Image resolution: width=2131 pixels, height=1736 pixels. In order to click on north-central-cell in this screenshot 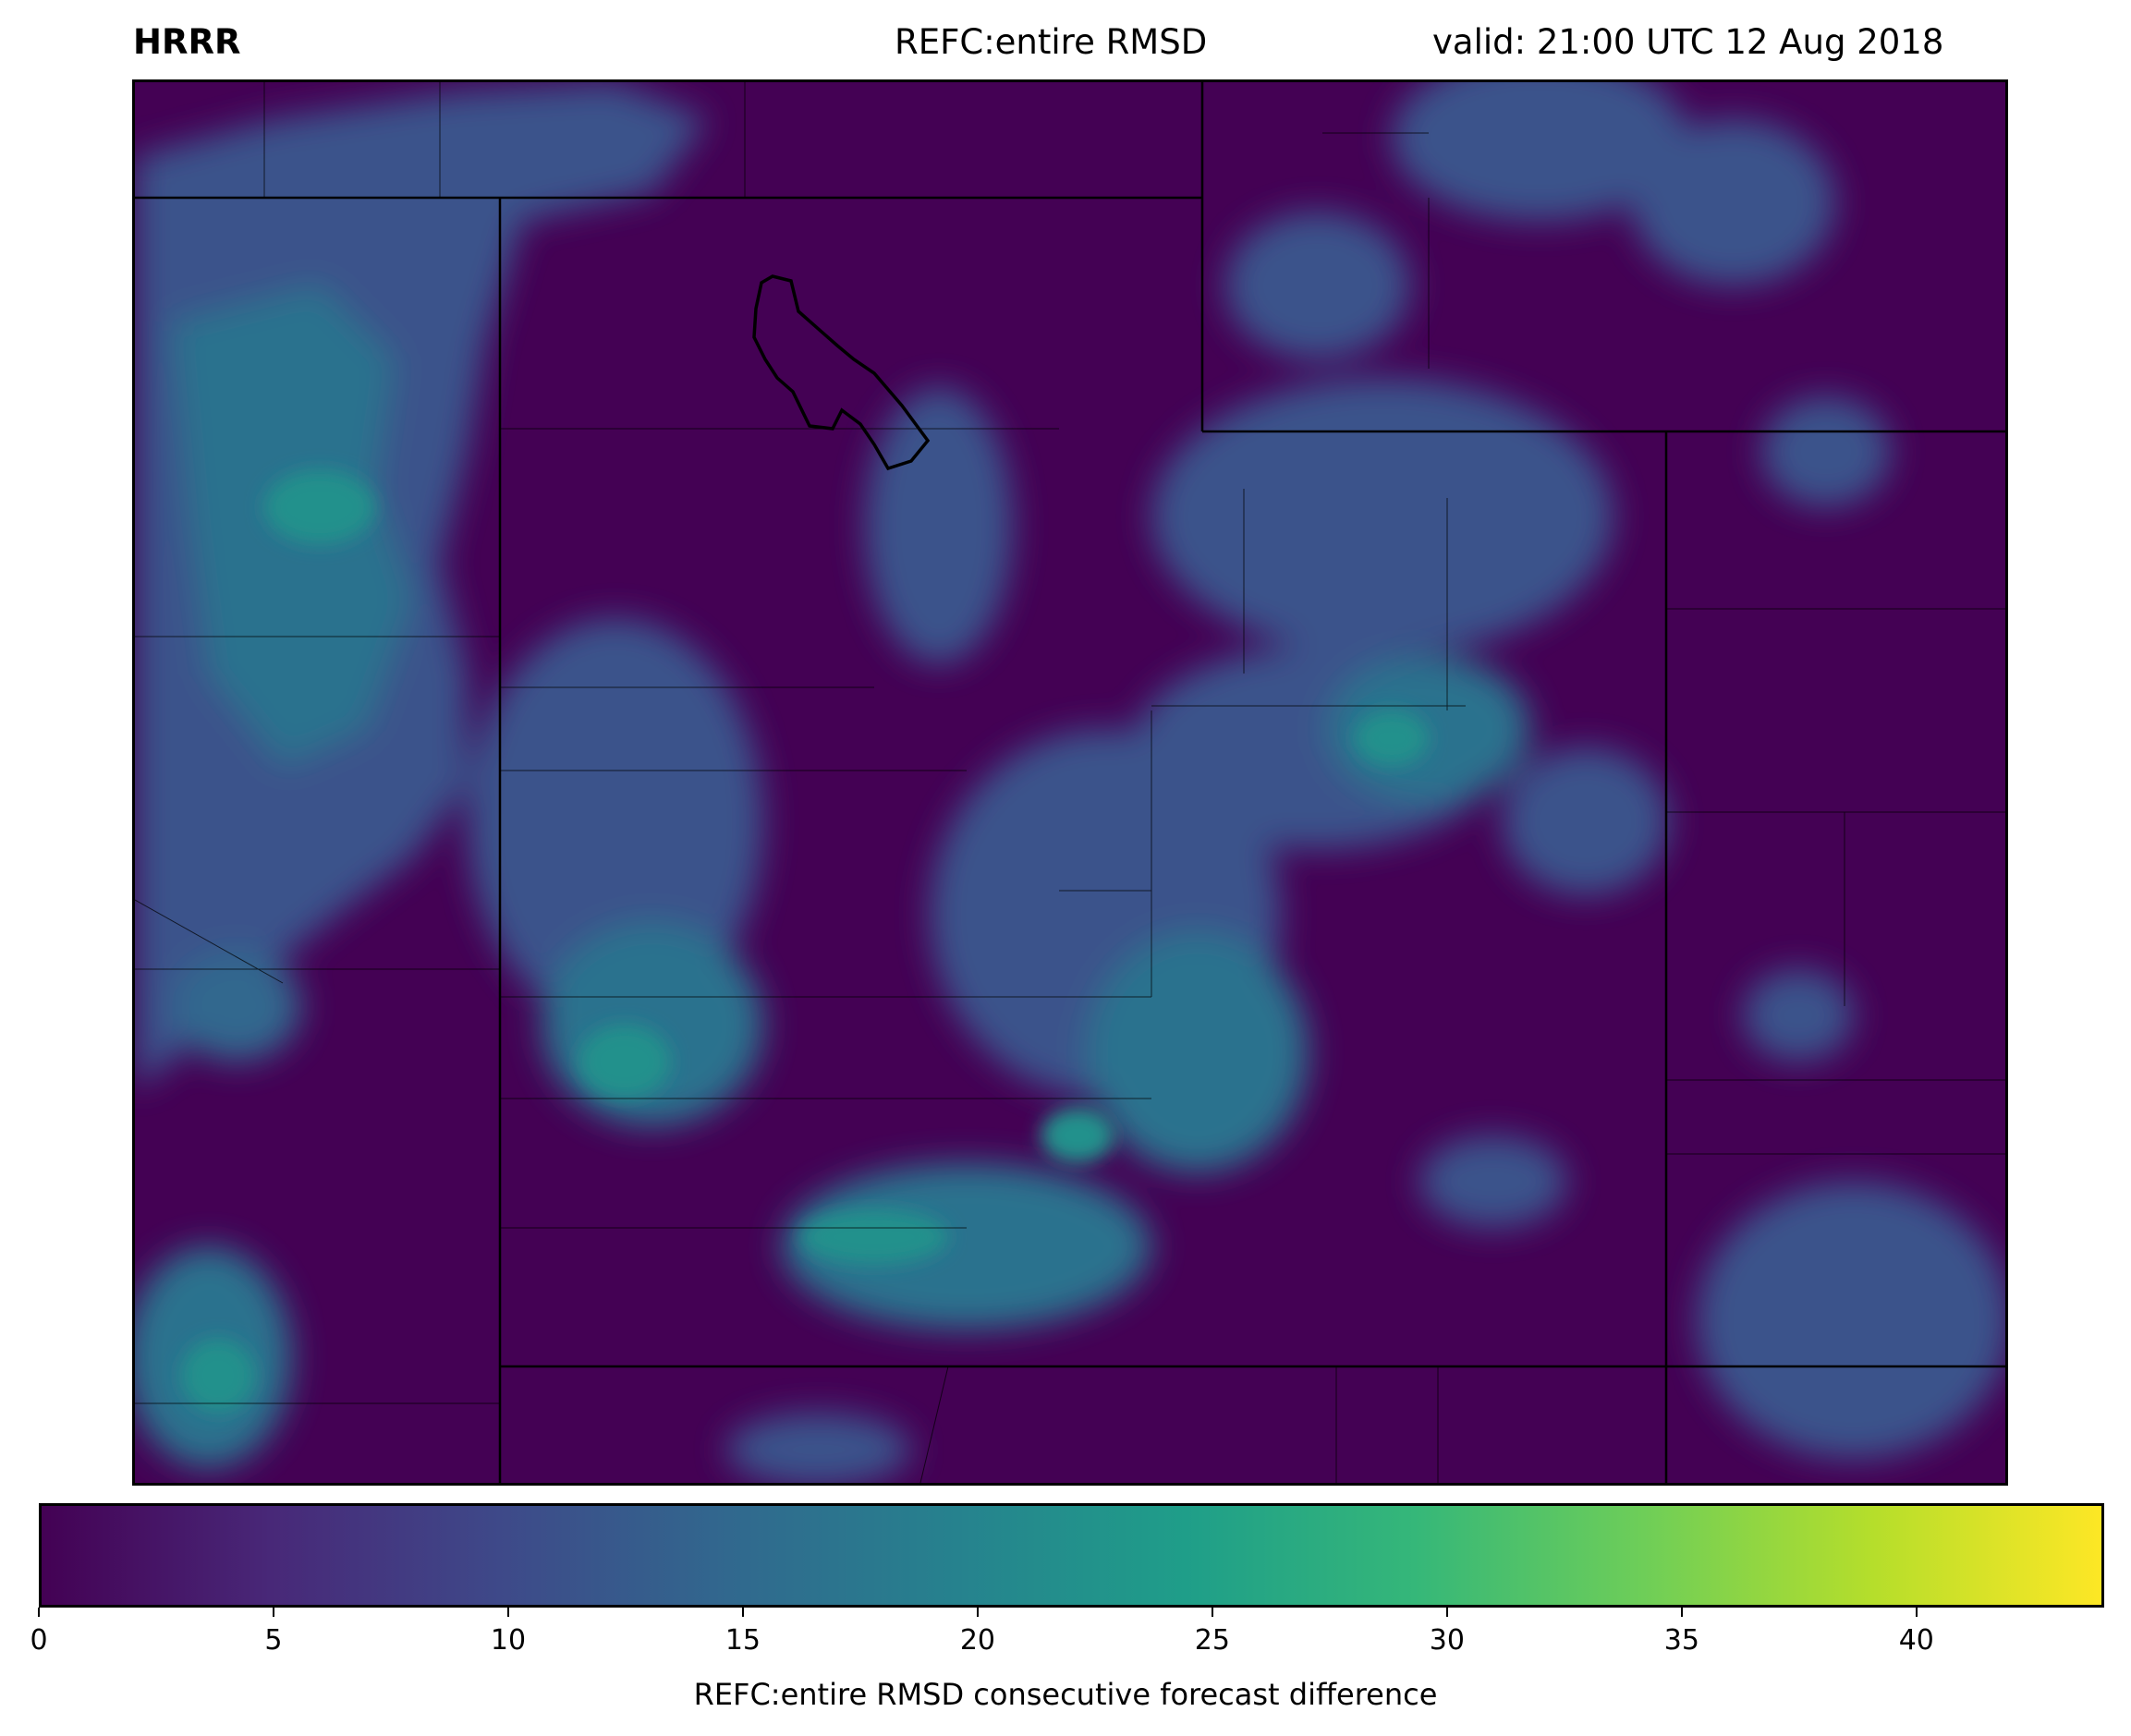, I will do `click(939, 526)`.